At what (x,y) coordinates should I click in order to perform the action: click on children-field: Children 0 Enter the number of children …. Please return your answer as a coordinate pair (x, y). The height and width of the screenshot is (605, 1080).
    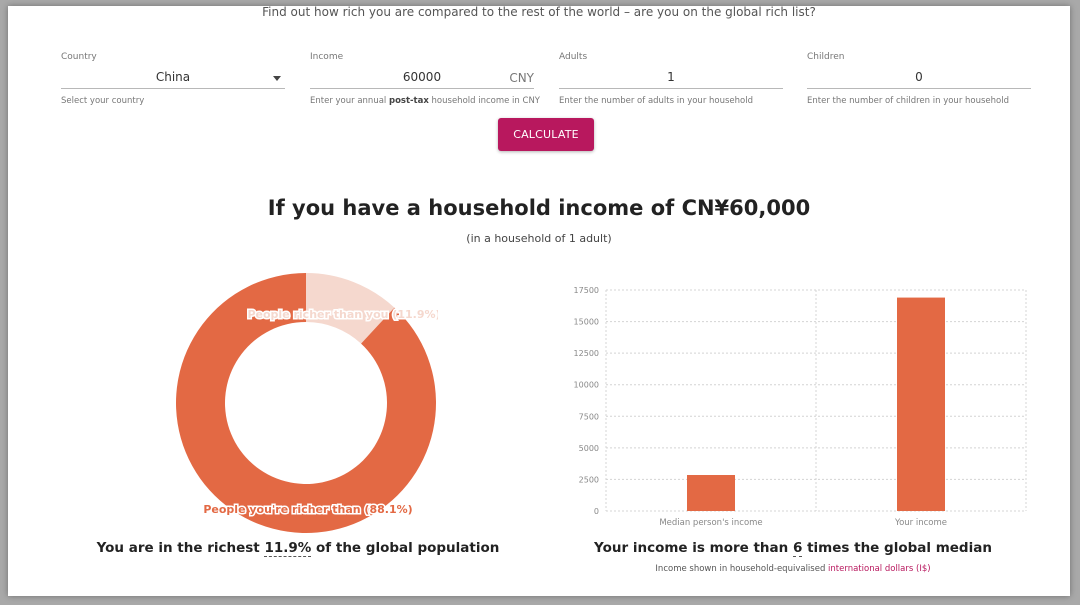
    Looking at the image, I should click on (919, 79).